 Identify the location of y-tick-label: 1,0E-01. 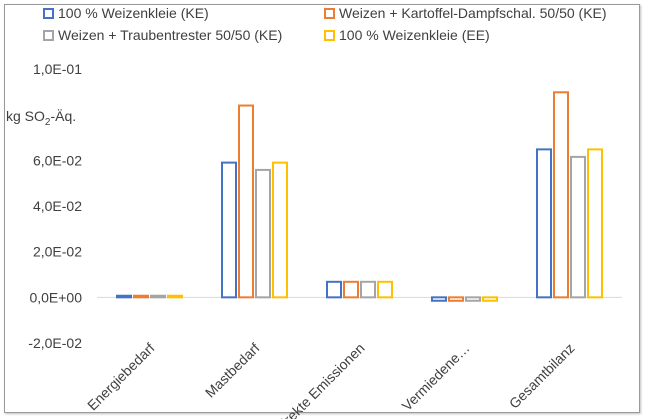
(57, 69).